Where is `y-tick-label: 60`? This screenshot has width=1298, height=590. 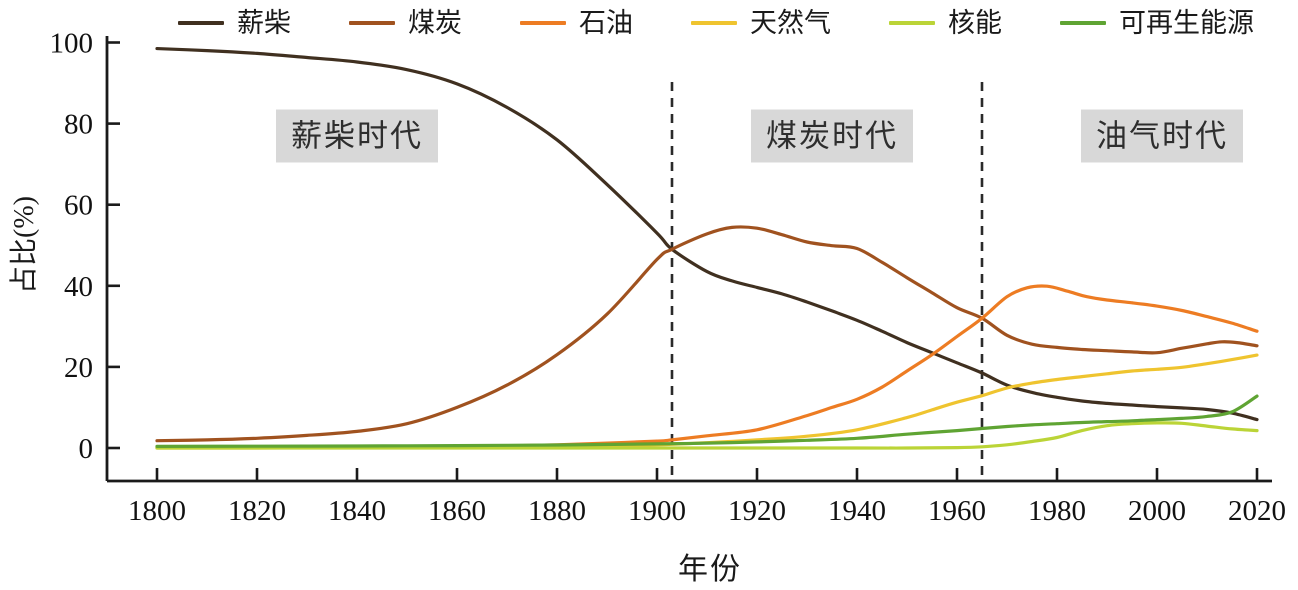 y-tick-label: 60 is located at coordinates (78, 206).